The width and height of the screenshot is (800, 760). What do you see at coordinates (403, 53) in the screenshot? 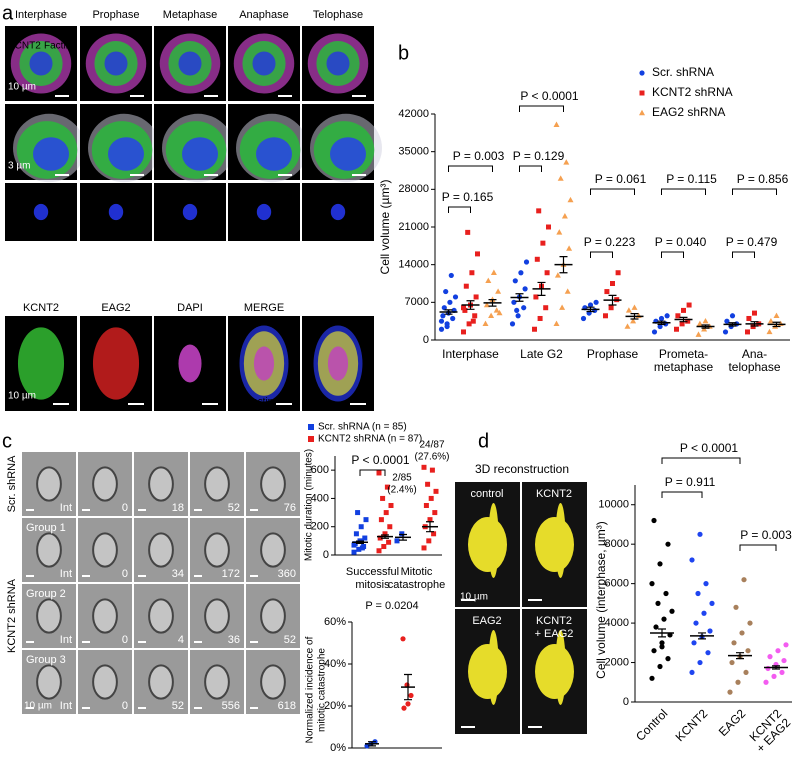
I see `panel-letter: b` at bounding box center [403, 53].